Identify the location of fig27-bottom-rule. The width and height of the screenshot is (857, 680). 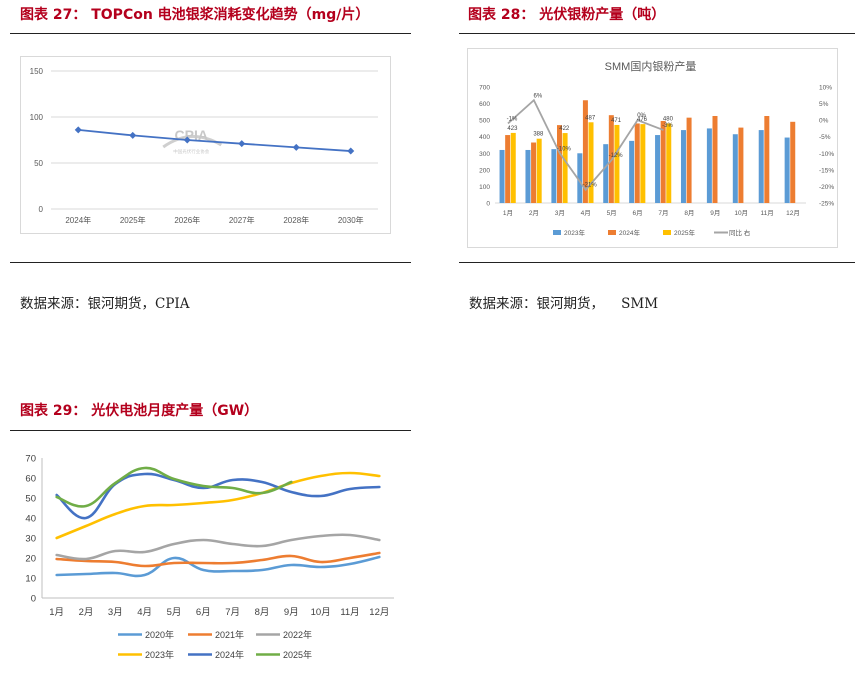
(210, 262).